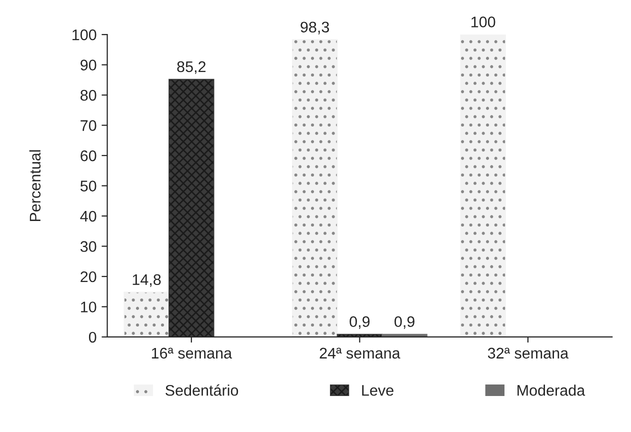 Image resolution: width=631 pixels, height=432 pixels. What do you see at coordinates (35, 186) in the screenshot?
I see `y-axis-title: Percentual` at bounding box center [35, 186].